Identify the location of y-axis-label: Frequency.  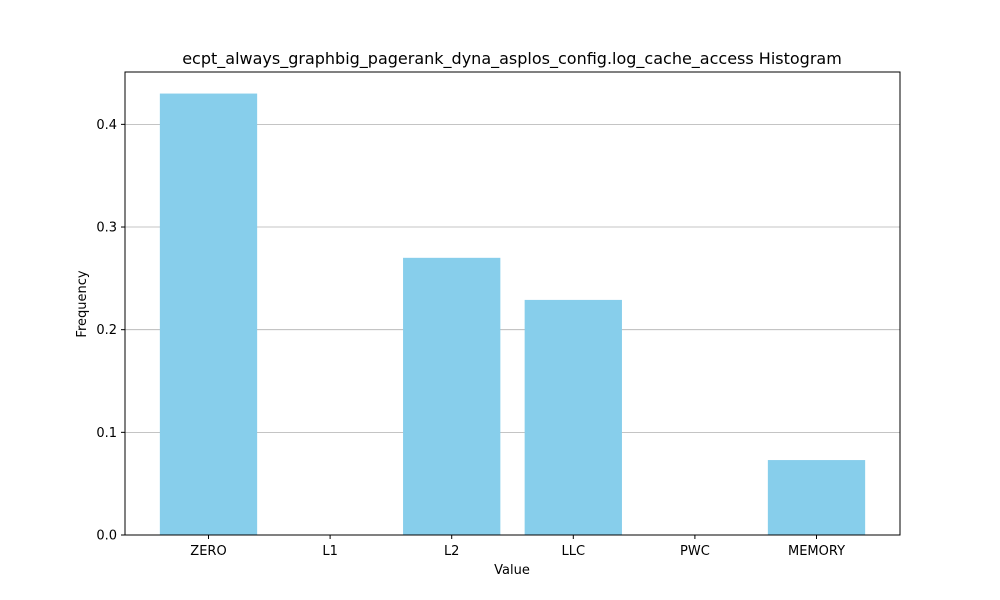
(82, 303).